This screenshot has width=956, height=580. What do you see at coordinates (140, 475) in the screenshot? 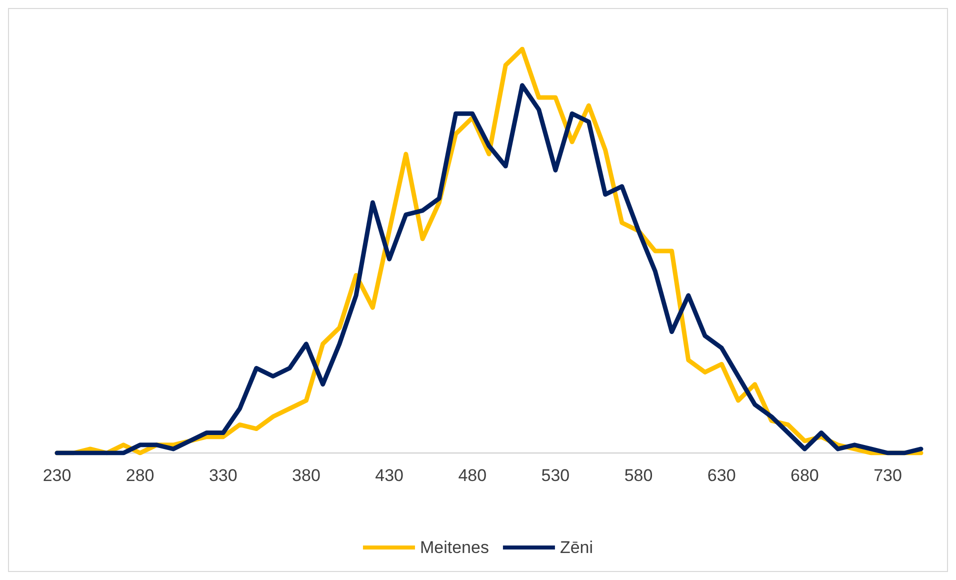
I see `x-tick-label: 280` at bounding box center [140, 475].